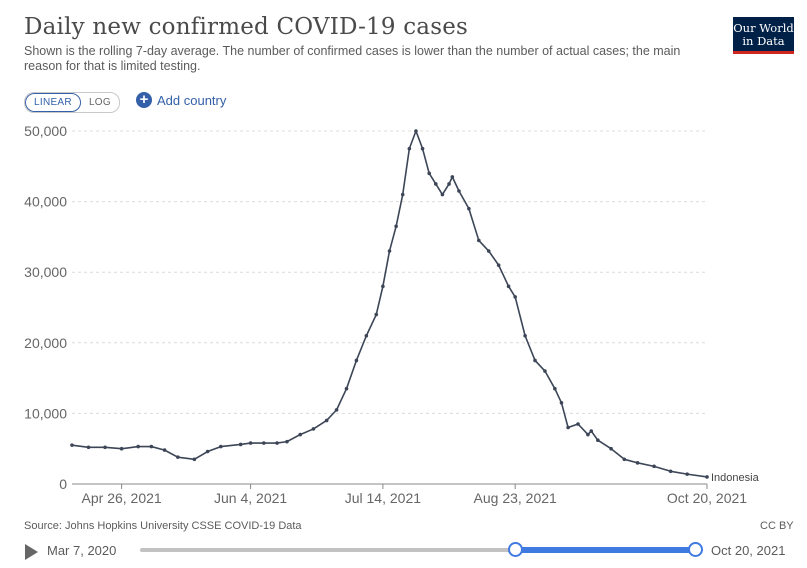 This screenshot has width=807, height=568. Describe the element at coordinates (31, 552) in the screenshot. I see `play-icon` at that location.